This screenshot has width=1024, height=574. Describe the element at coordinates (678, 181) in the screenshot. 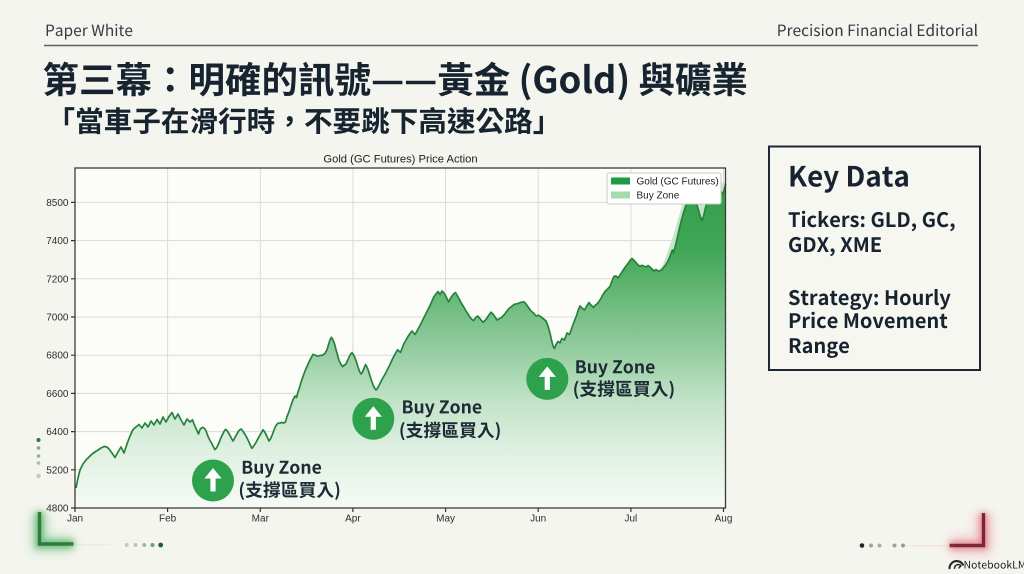

I see `svg-text: Gold (GC Futures)` at that location.